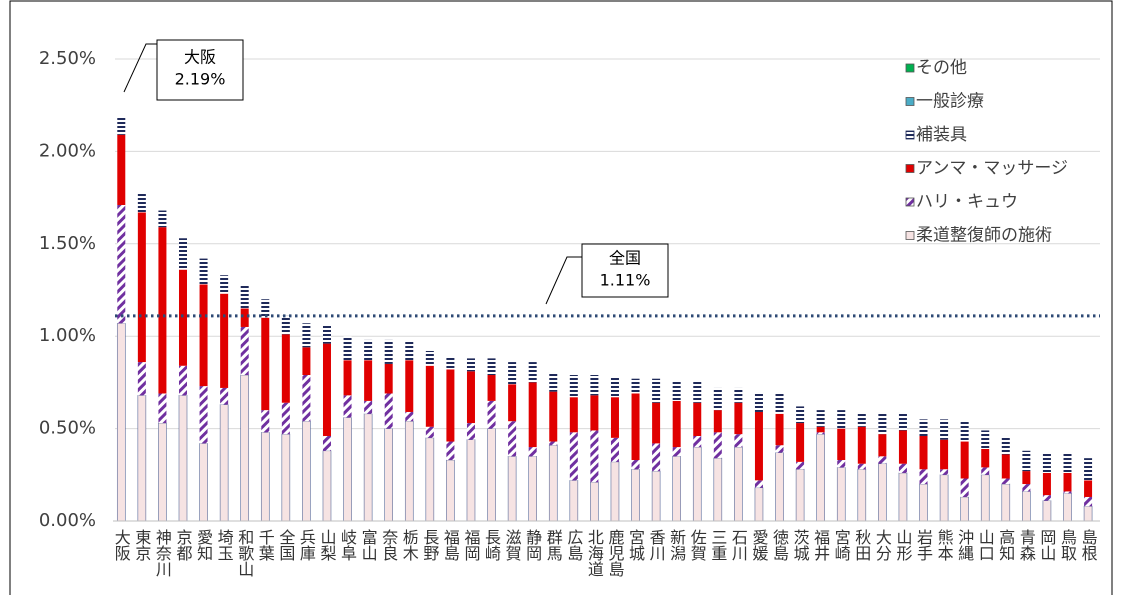 Image resolution: width=1123 pixels, height=595 pixels. I want to click on x-tick-label: 大阪, so click(121, 545).